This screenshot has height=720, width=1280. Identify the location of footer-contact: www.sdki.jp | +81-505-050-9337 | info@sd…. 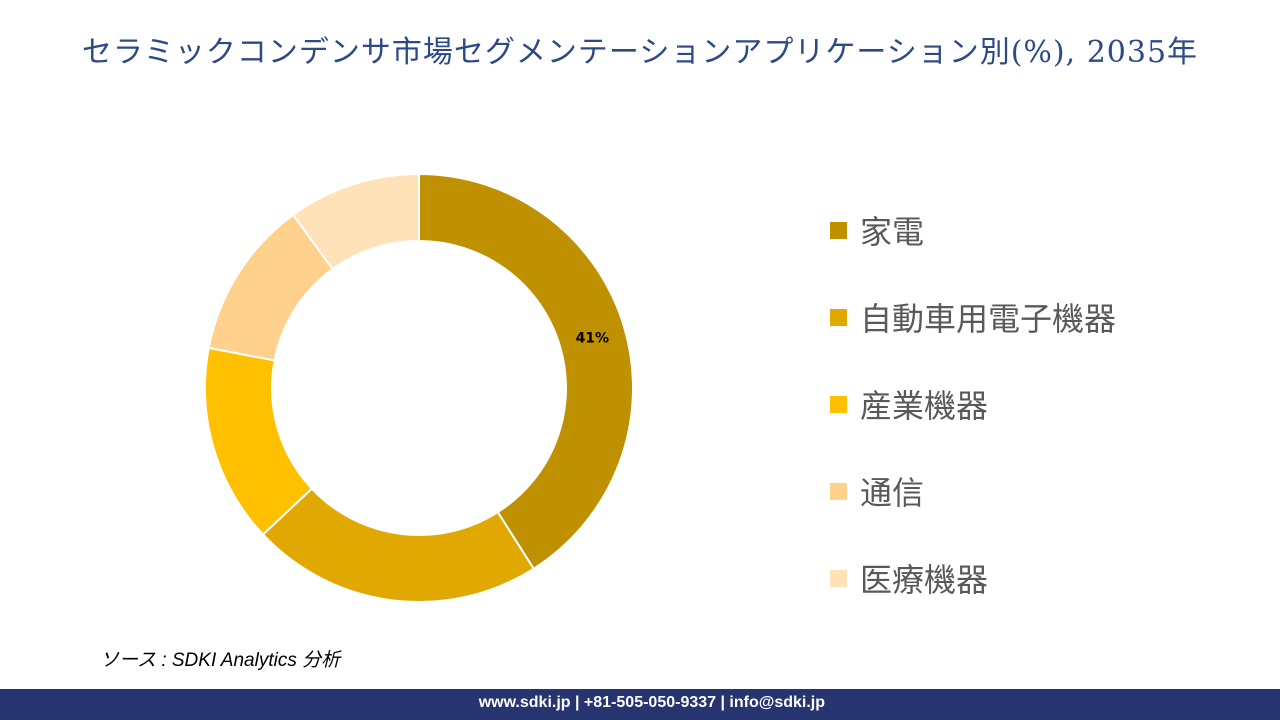
(651, 702).